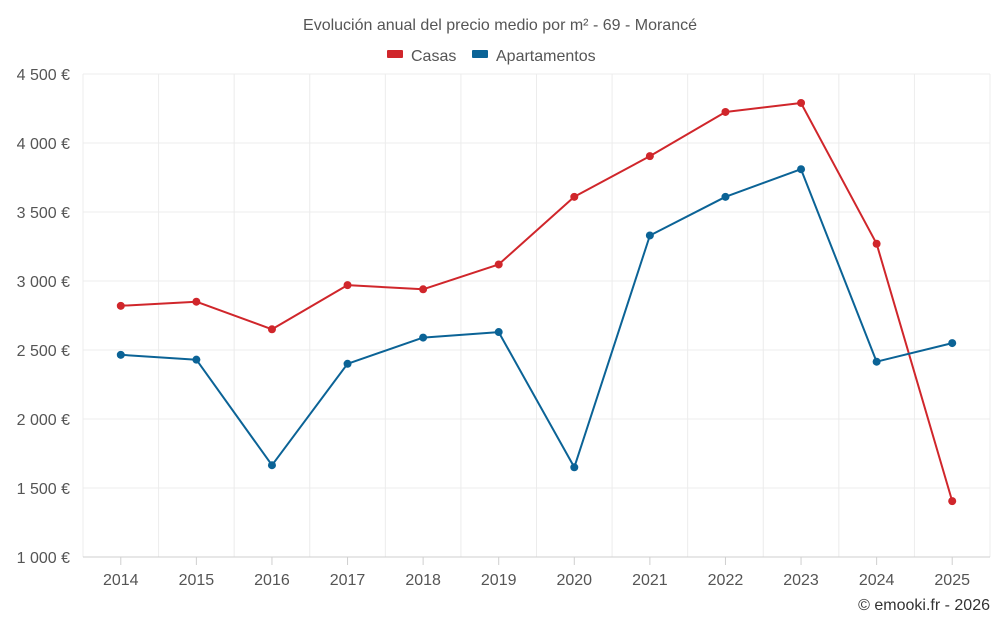 The image size is (1000, 625). I want to click on x-tick-label: 2024, so click(877, 580).